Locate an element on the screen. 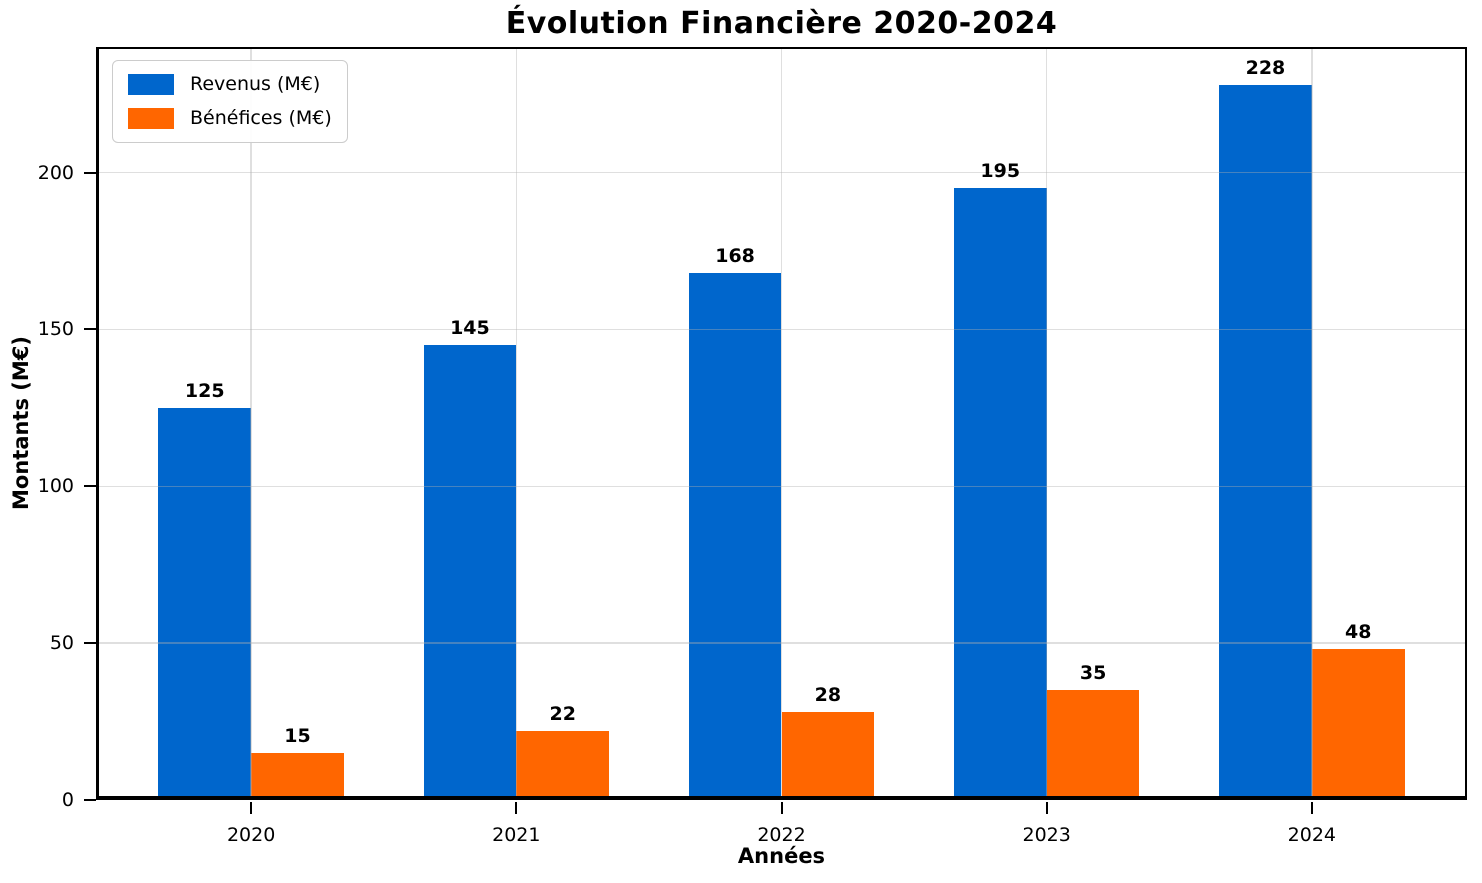 The height and width of the screenshot is (883, 1482). legend-label-revenus: Revenus (M€) is located at coordinates (255, 84).